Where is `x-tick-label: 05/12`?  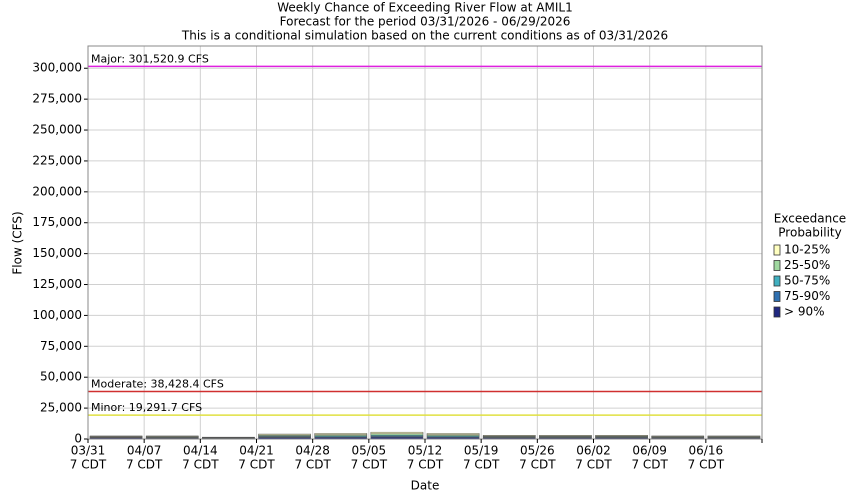
x-tick-label: 05/12 is located at coordinates (425, 451).